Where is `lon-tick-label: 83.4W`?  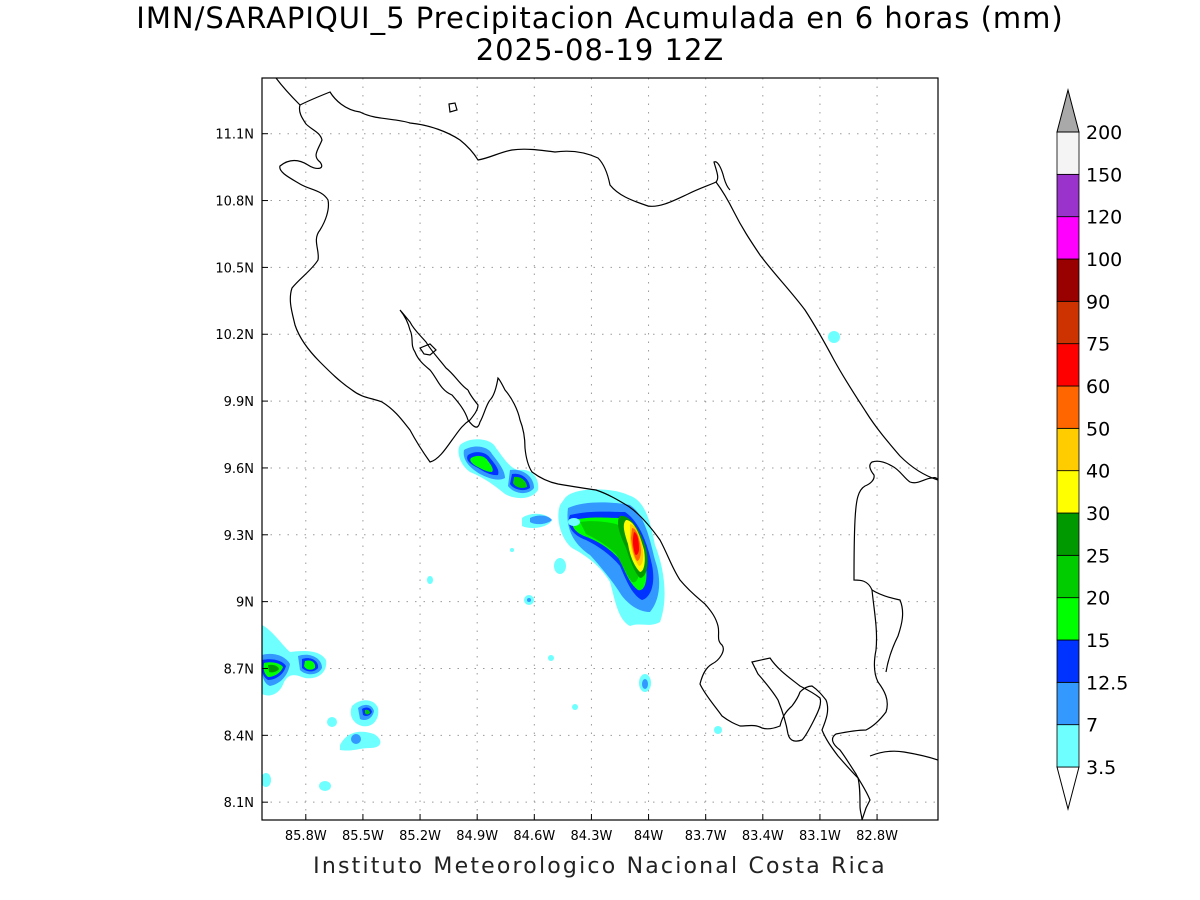
lon-tick-label: 83.4W is located at coordinates (763, 836).